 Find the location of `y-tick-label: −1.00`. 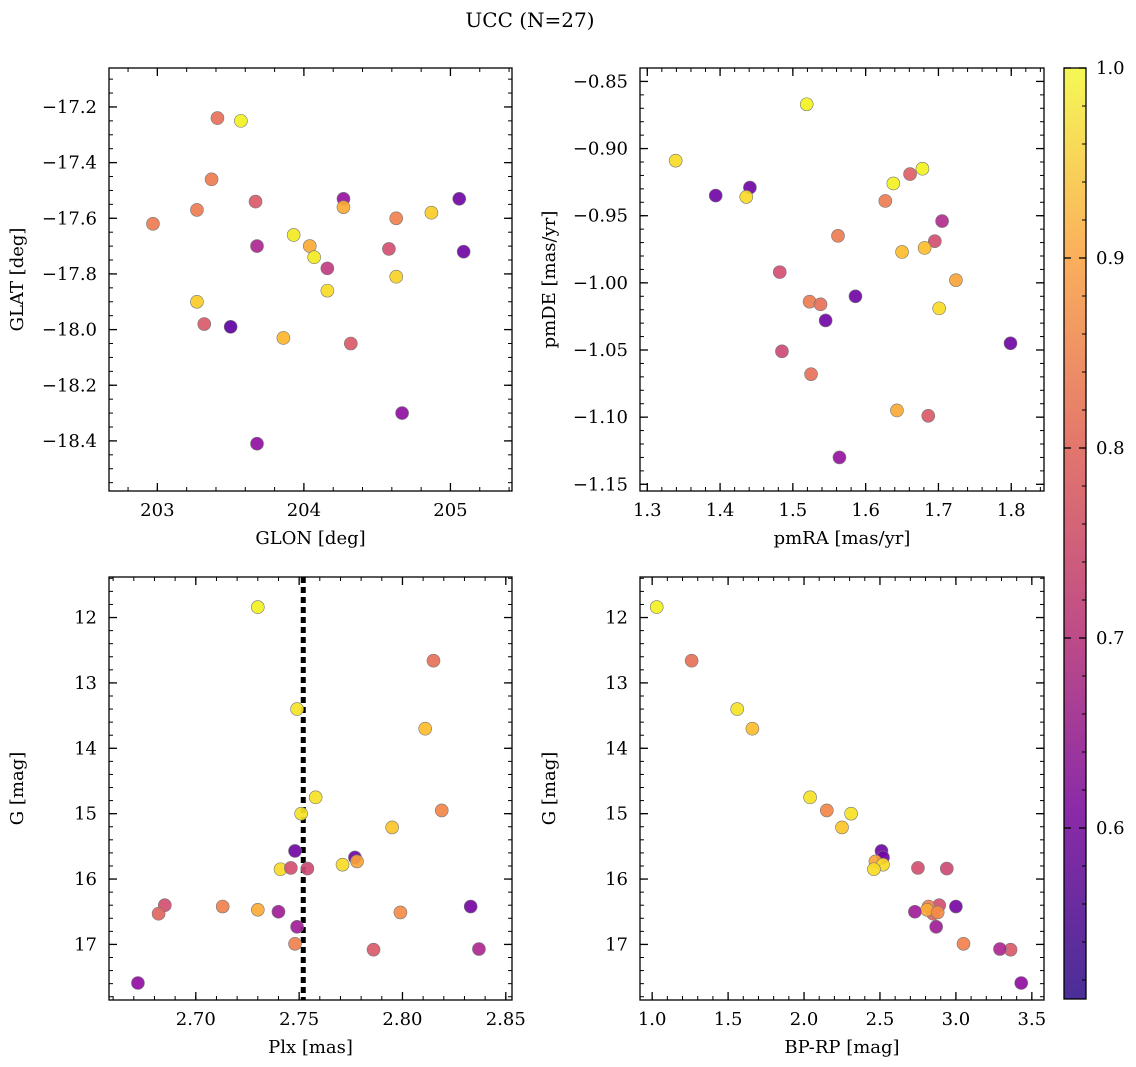

y-tick-label: −1.00 is located at coordinates (600, 283).